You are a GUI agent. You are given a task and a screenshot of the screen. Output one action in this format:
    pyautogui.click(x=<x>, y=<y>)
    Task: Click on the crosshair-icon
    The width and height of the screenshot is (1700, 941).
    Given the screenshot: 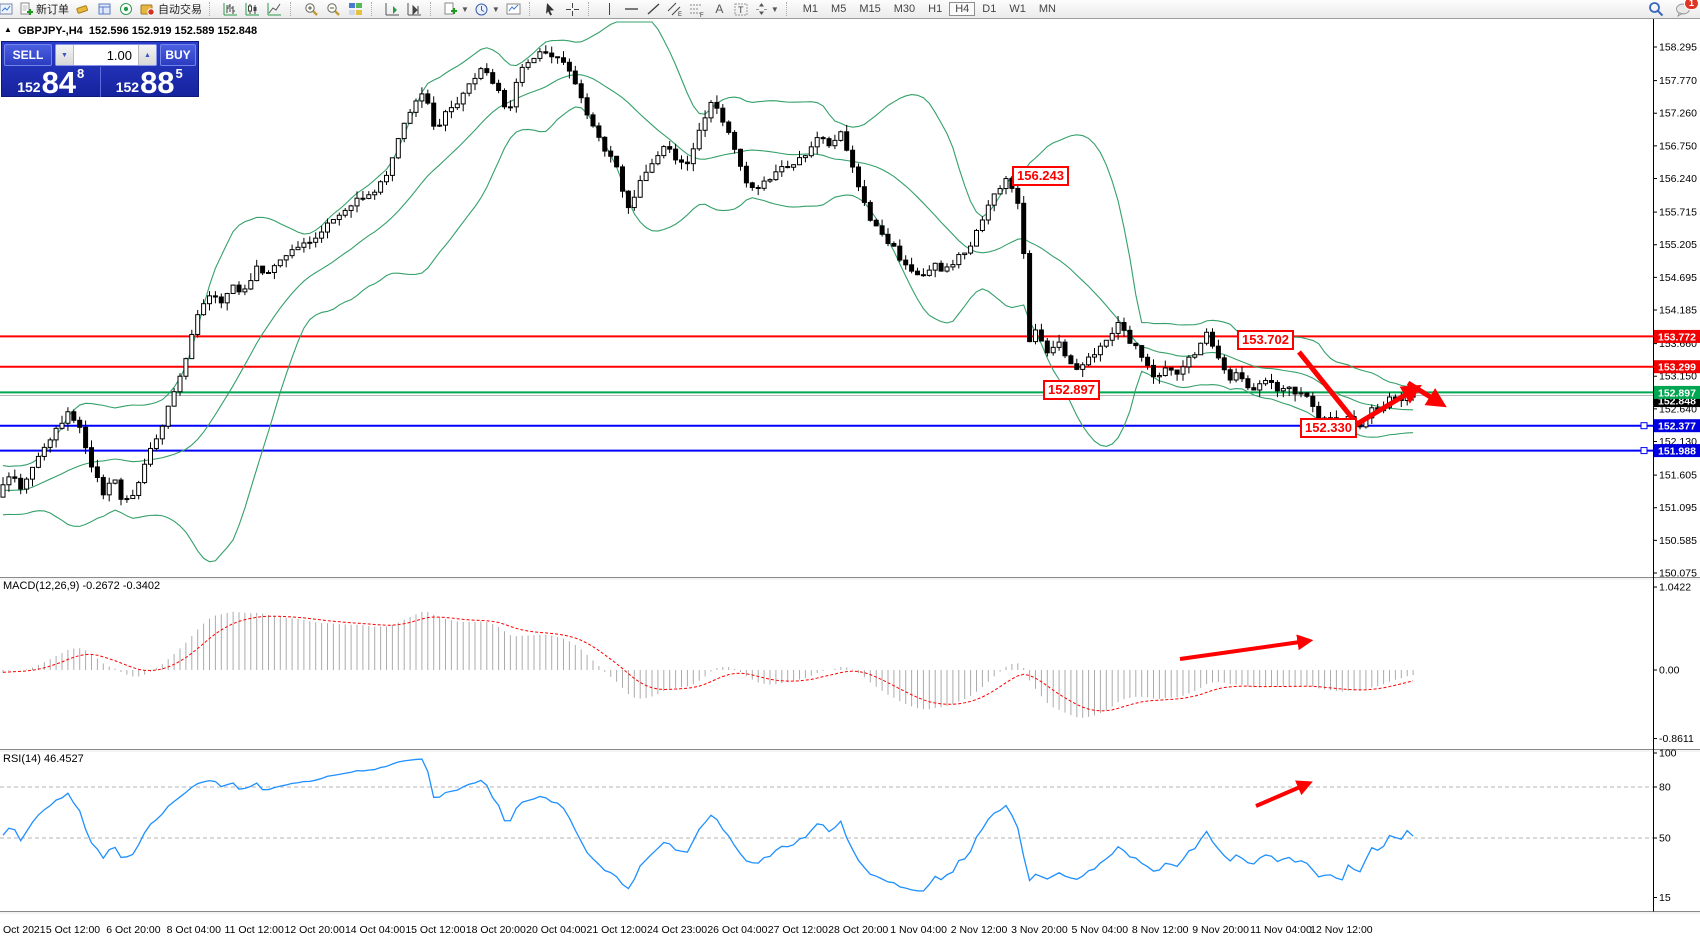 What is the action you would take?
    pyautogui.click(x=572, y=9)
    